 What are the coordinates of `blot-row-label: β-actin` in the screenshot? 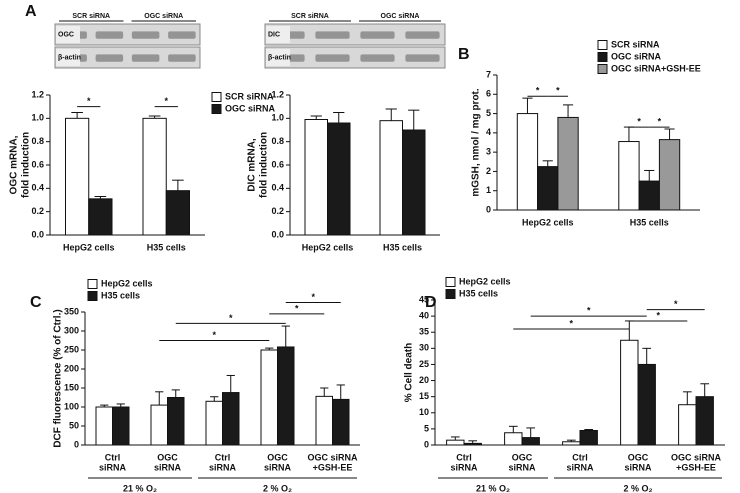 It's located at (279, 57).